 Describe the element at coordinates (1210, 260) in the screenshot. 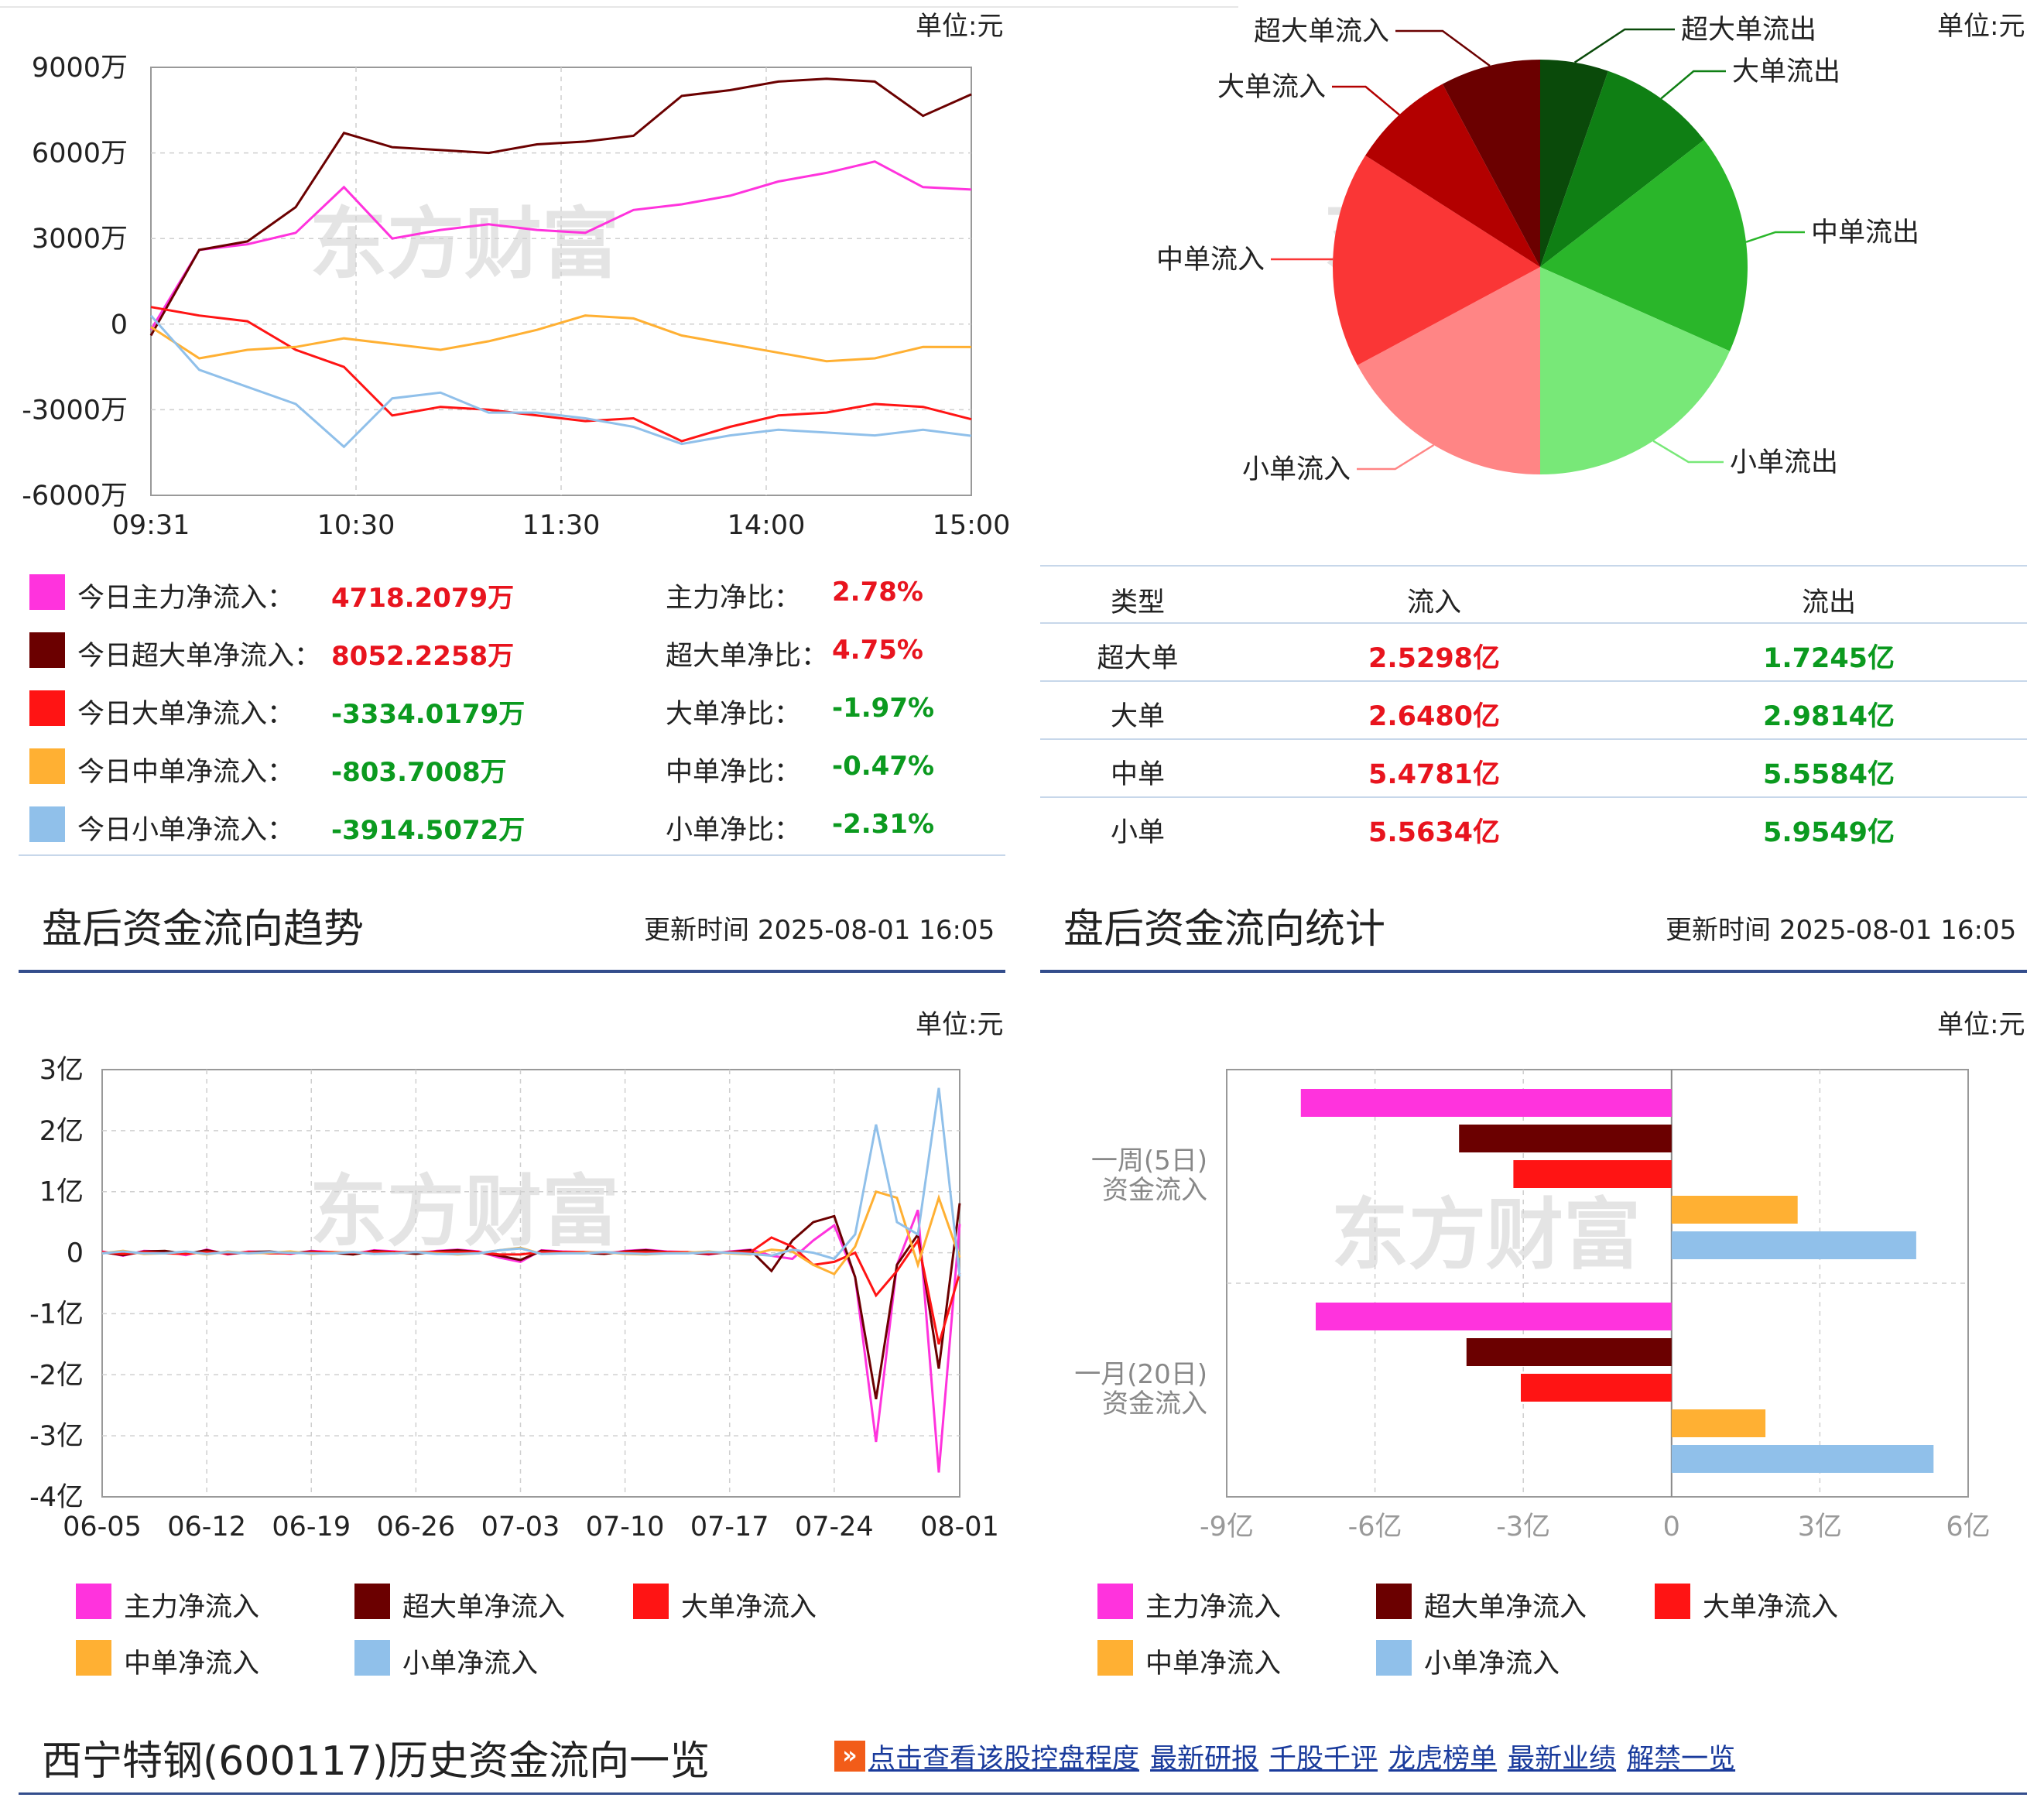

I see `pie-slice-label: 中单流入` at that location.